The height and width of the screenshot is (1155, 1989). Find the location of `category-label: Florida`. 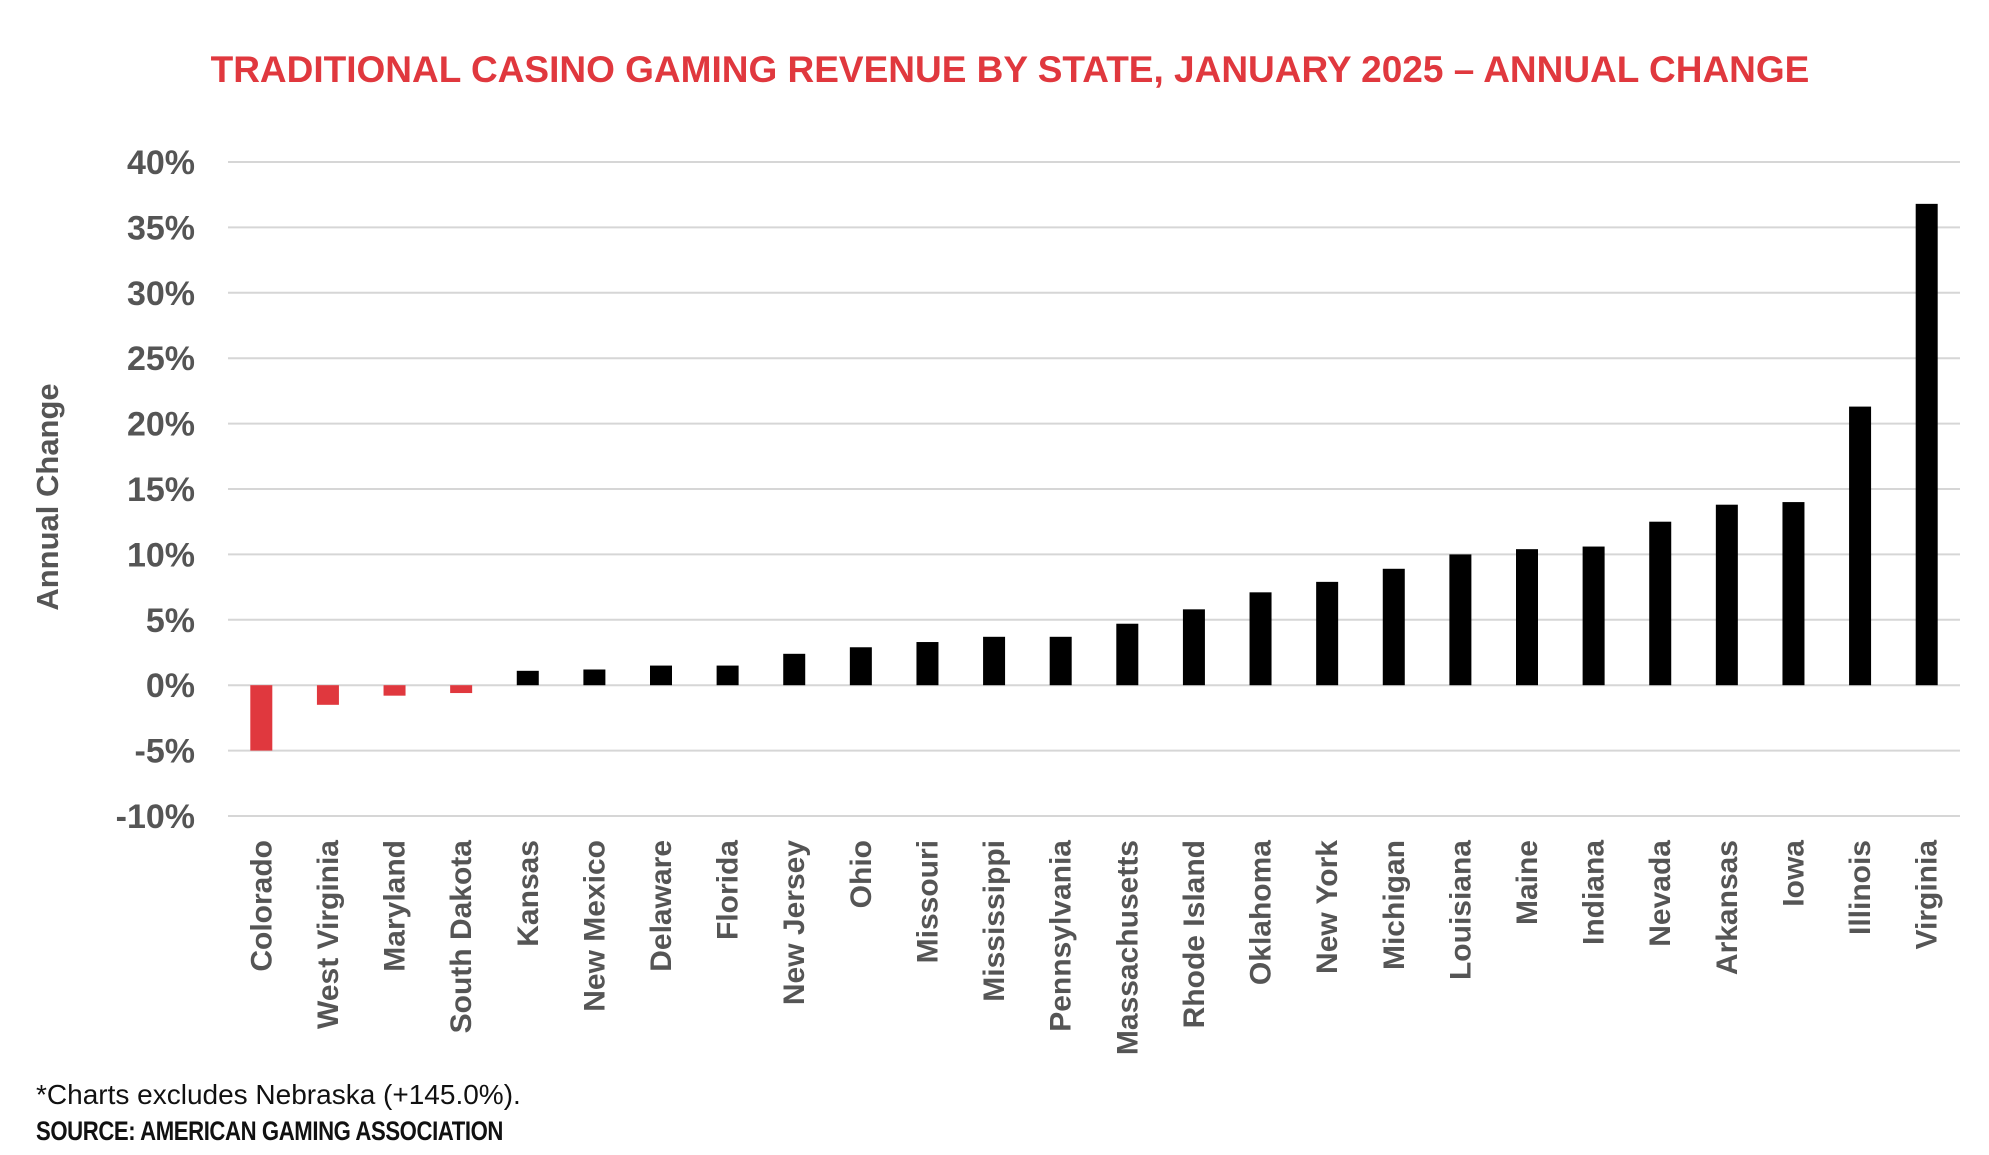

category-label: Florida is located at coordinates (728, 890).